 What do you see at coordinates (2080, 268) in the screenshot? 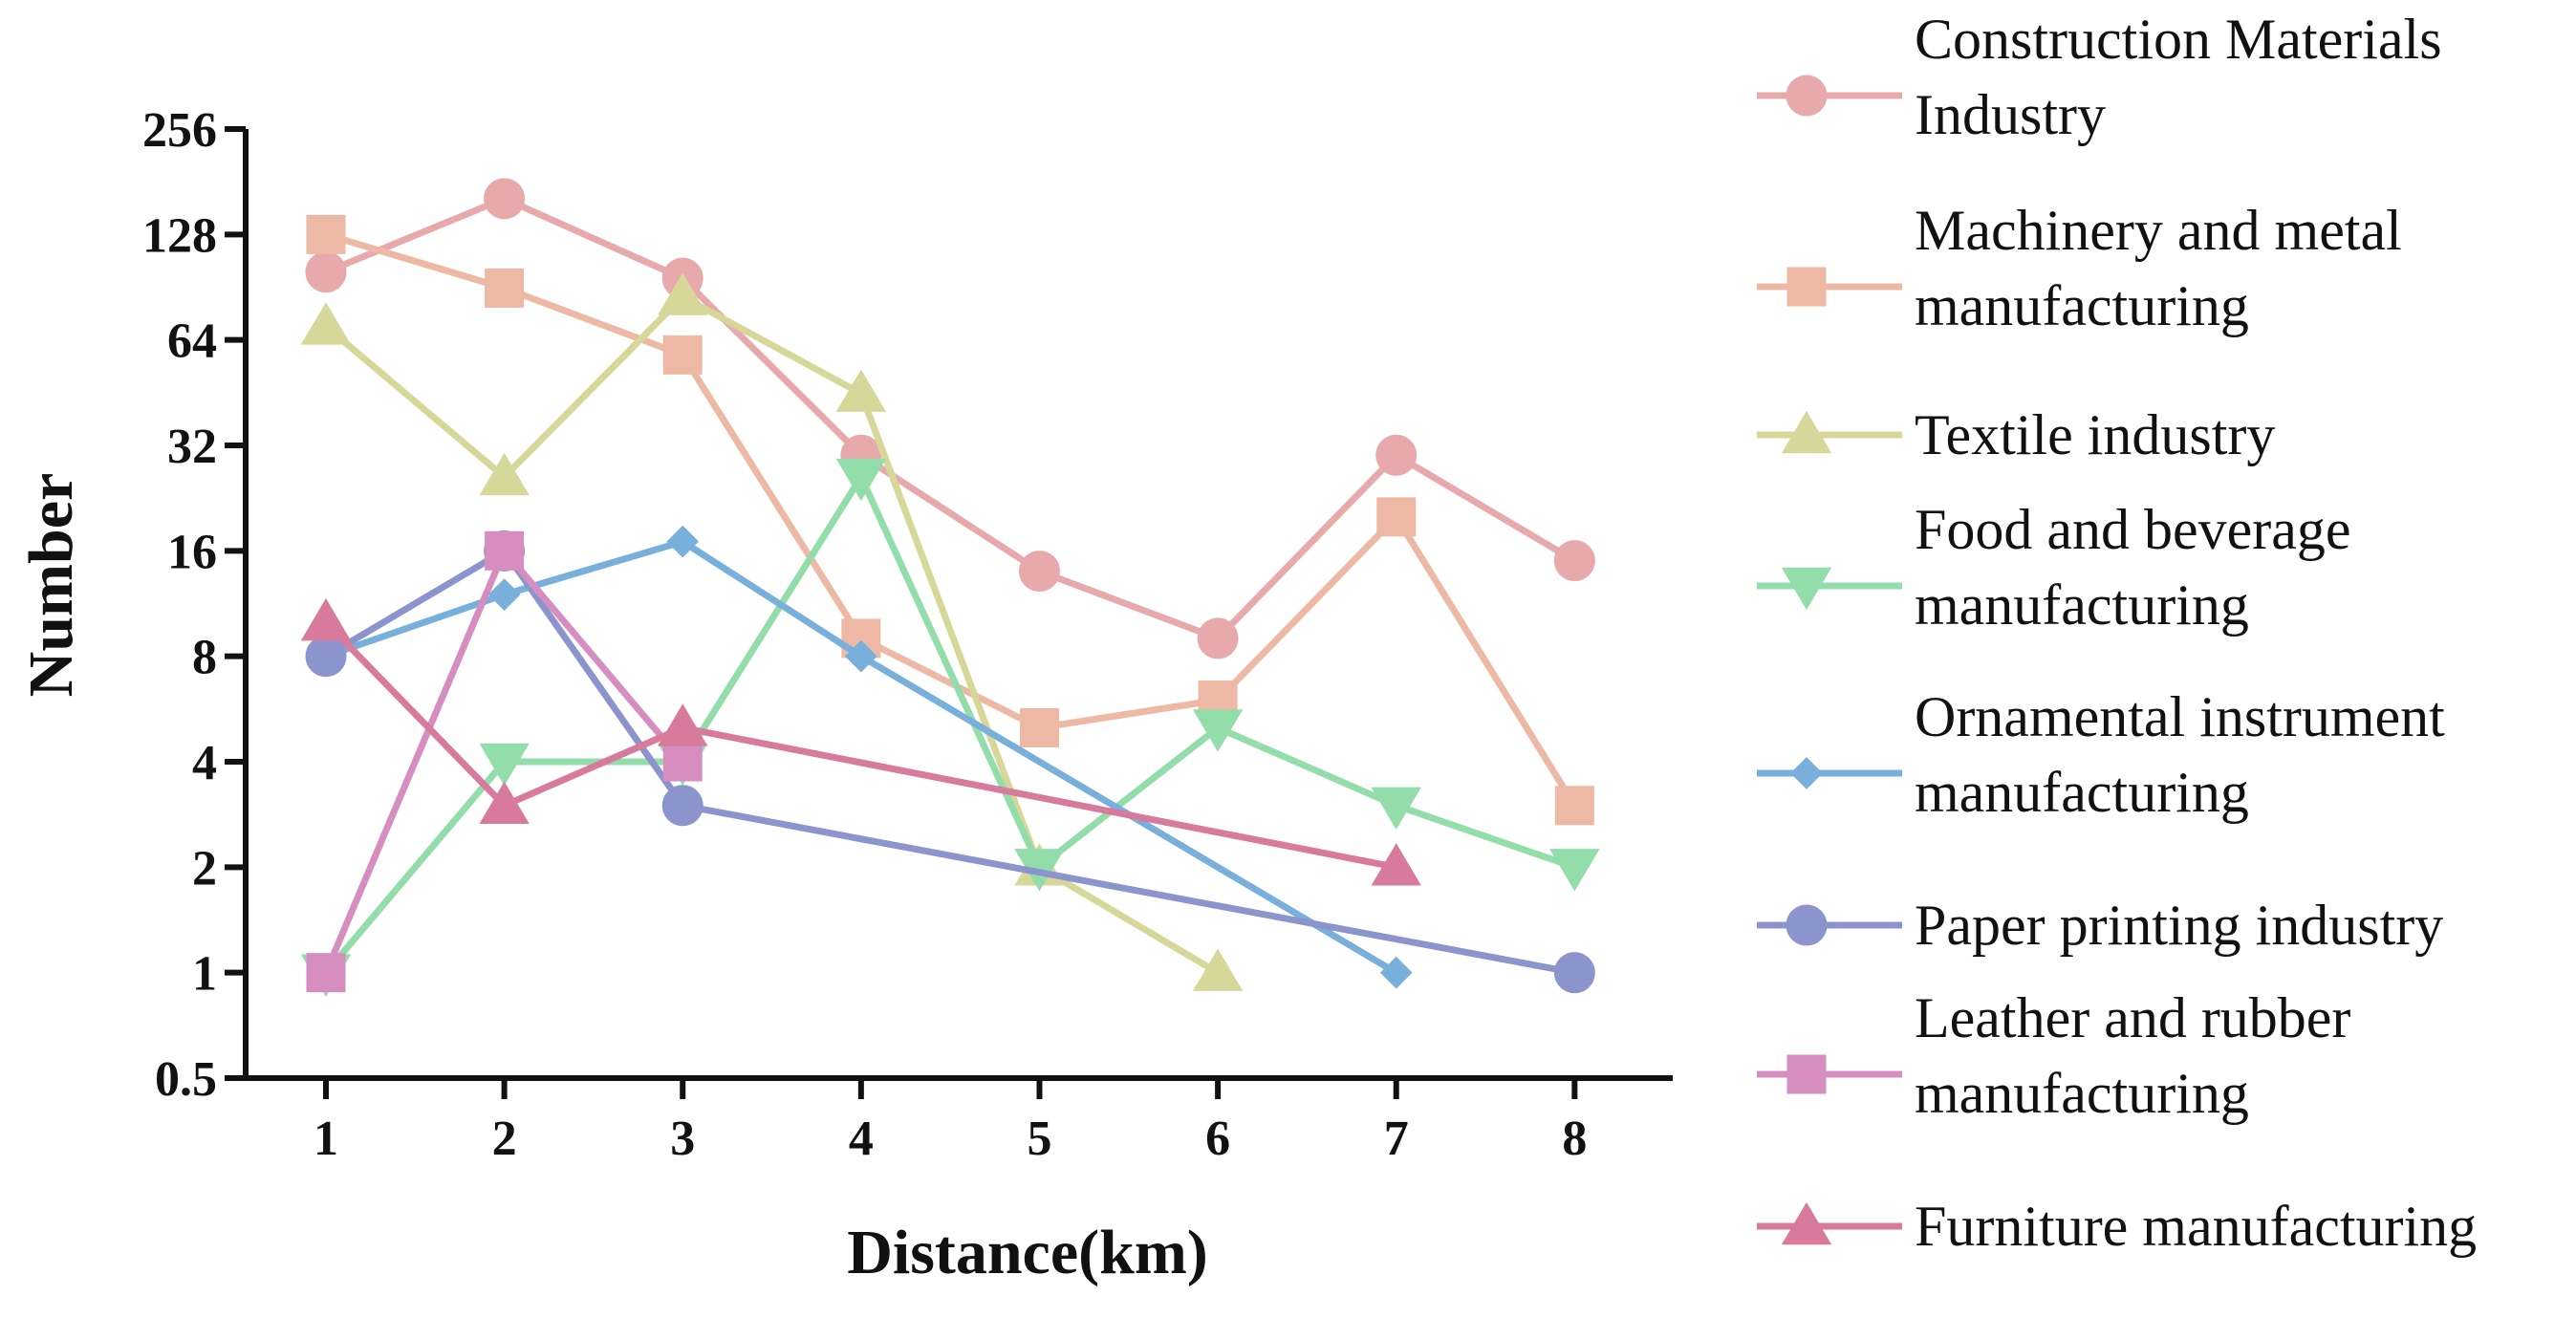
I see `legend-entry: Machinery and metal manufacturing` at bounding box center [2080, 268].